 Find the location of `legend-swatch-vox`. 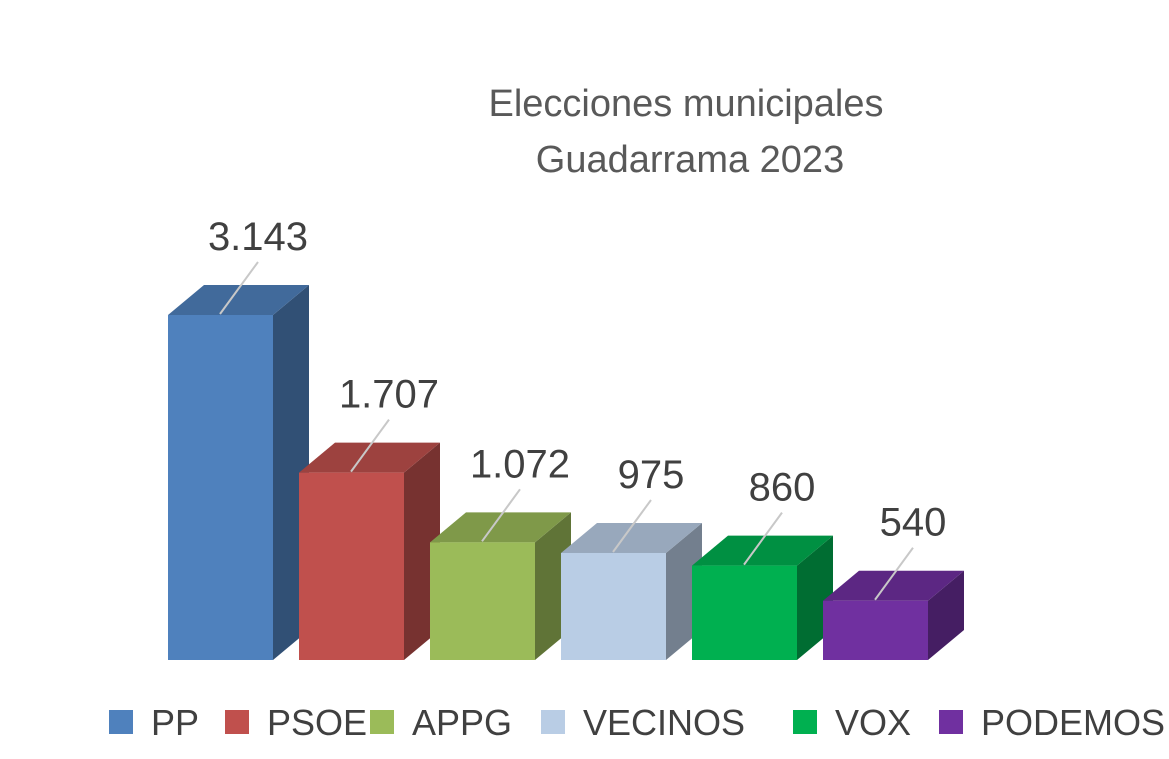

legend-swatch-vox is located at coordinates (805, 722).